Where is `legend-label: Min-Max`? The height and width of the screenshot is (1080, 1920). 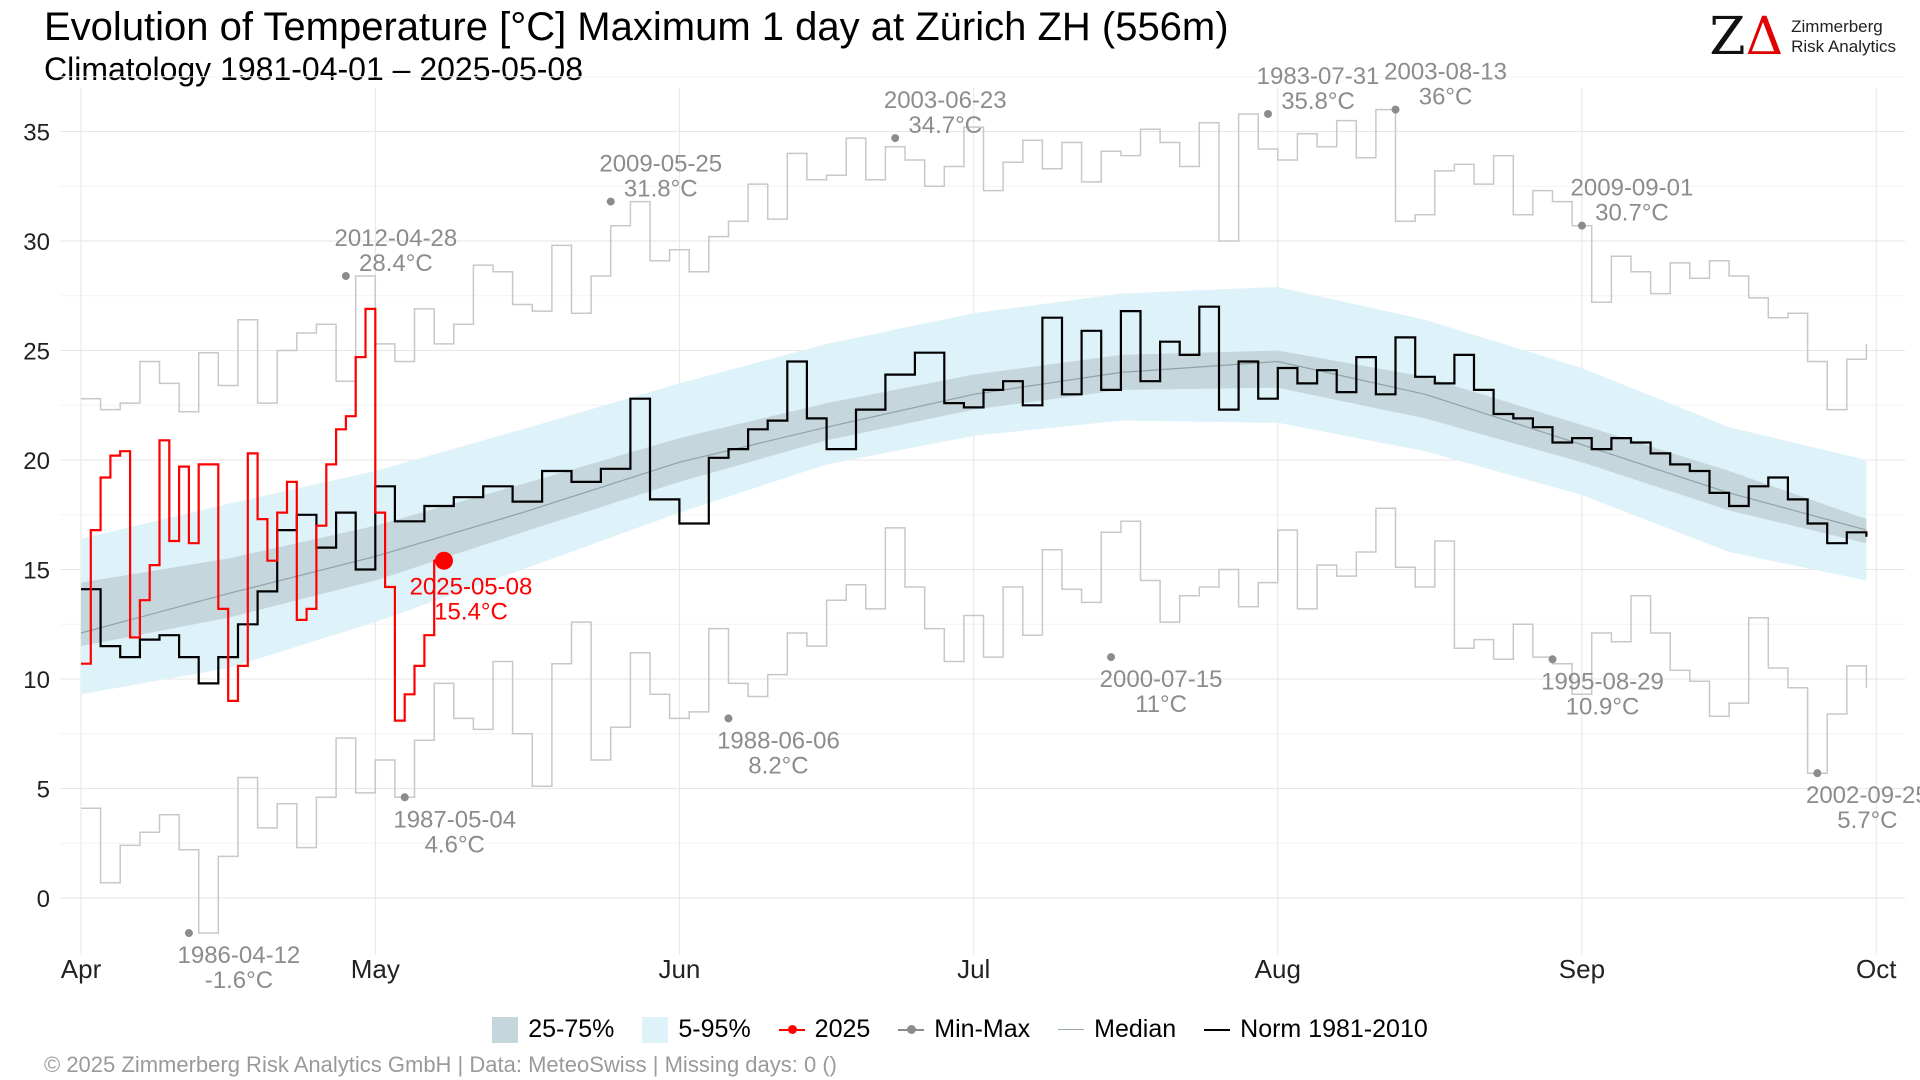 legend-label: Min-Max is located at coordinates (982, 1029).